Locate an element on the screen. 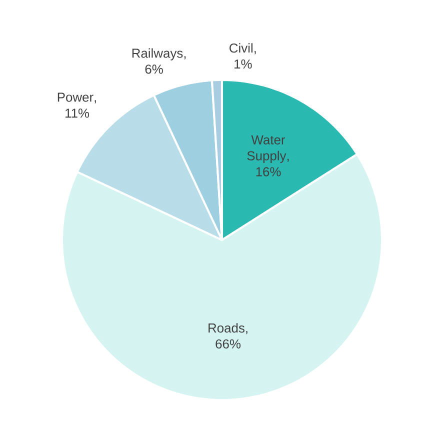 This screenshot has height=428, width=444. slice-label: Civil is located at coordinates (241, 48).